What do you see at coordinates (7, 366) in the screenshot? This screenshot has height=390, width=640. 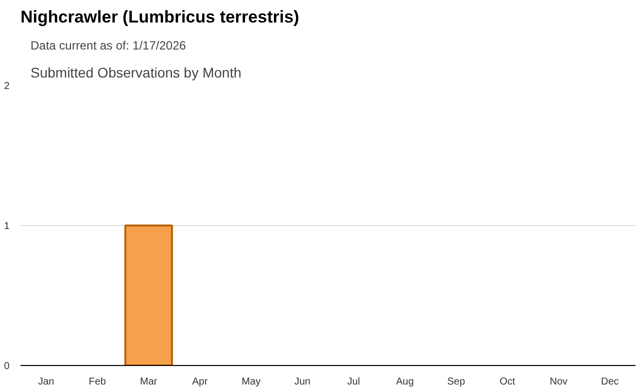 I see `y-tick-label: 0` at bounding box center [7, 366].